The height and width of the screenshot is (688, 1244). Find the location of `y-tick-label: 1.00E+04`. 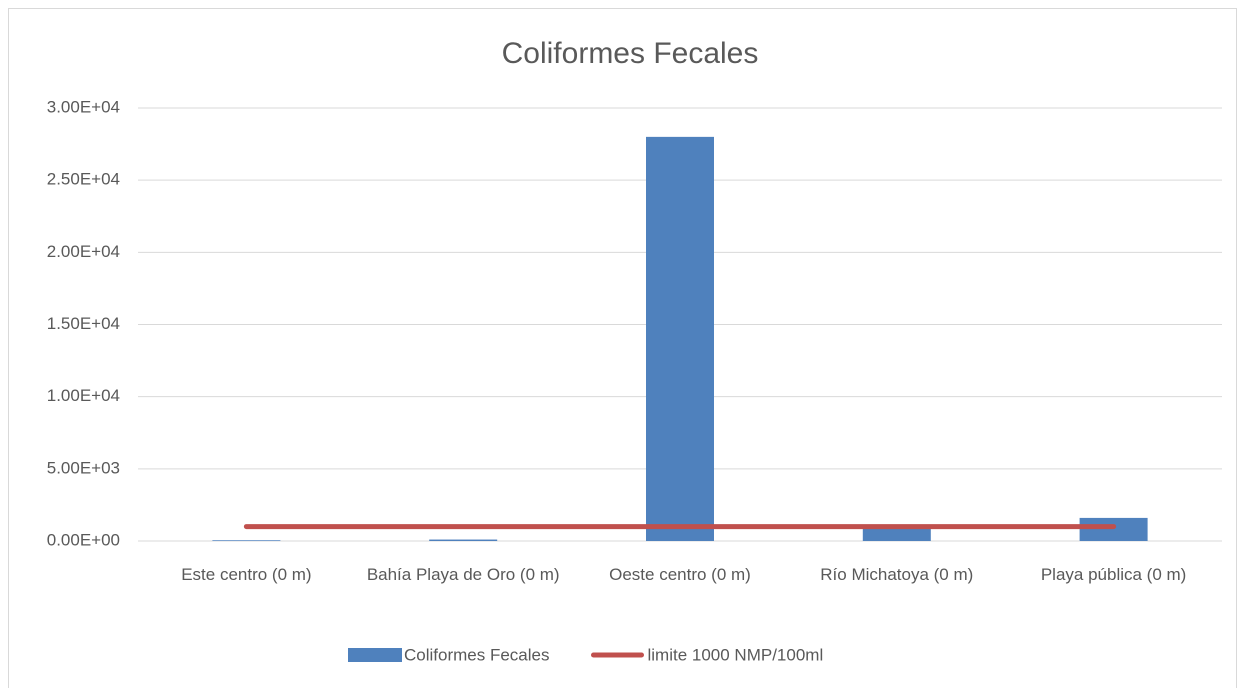

y-tick-label: 1.00E+04 is located at coordinates (83, 395).